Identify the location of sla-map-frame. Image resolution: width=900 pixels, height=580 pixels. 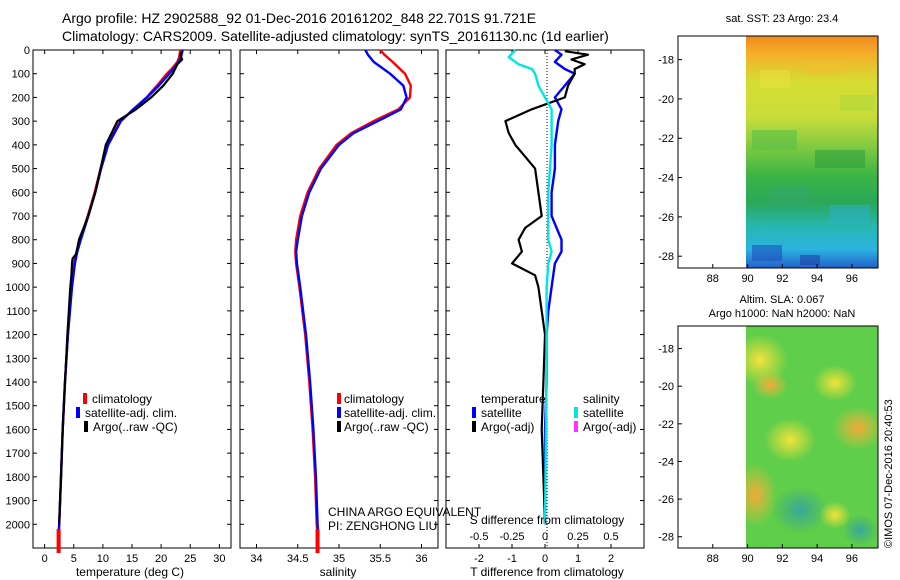
(778, 437).